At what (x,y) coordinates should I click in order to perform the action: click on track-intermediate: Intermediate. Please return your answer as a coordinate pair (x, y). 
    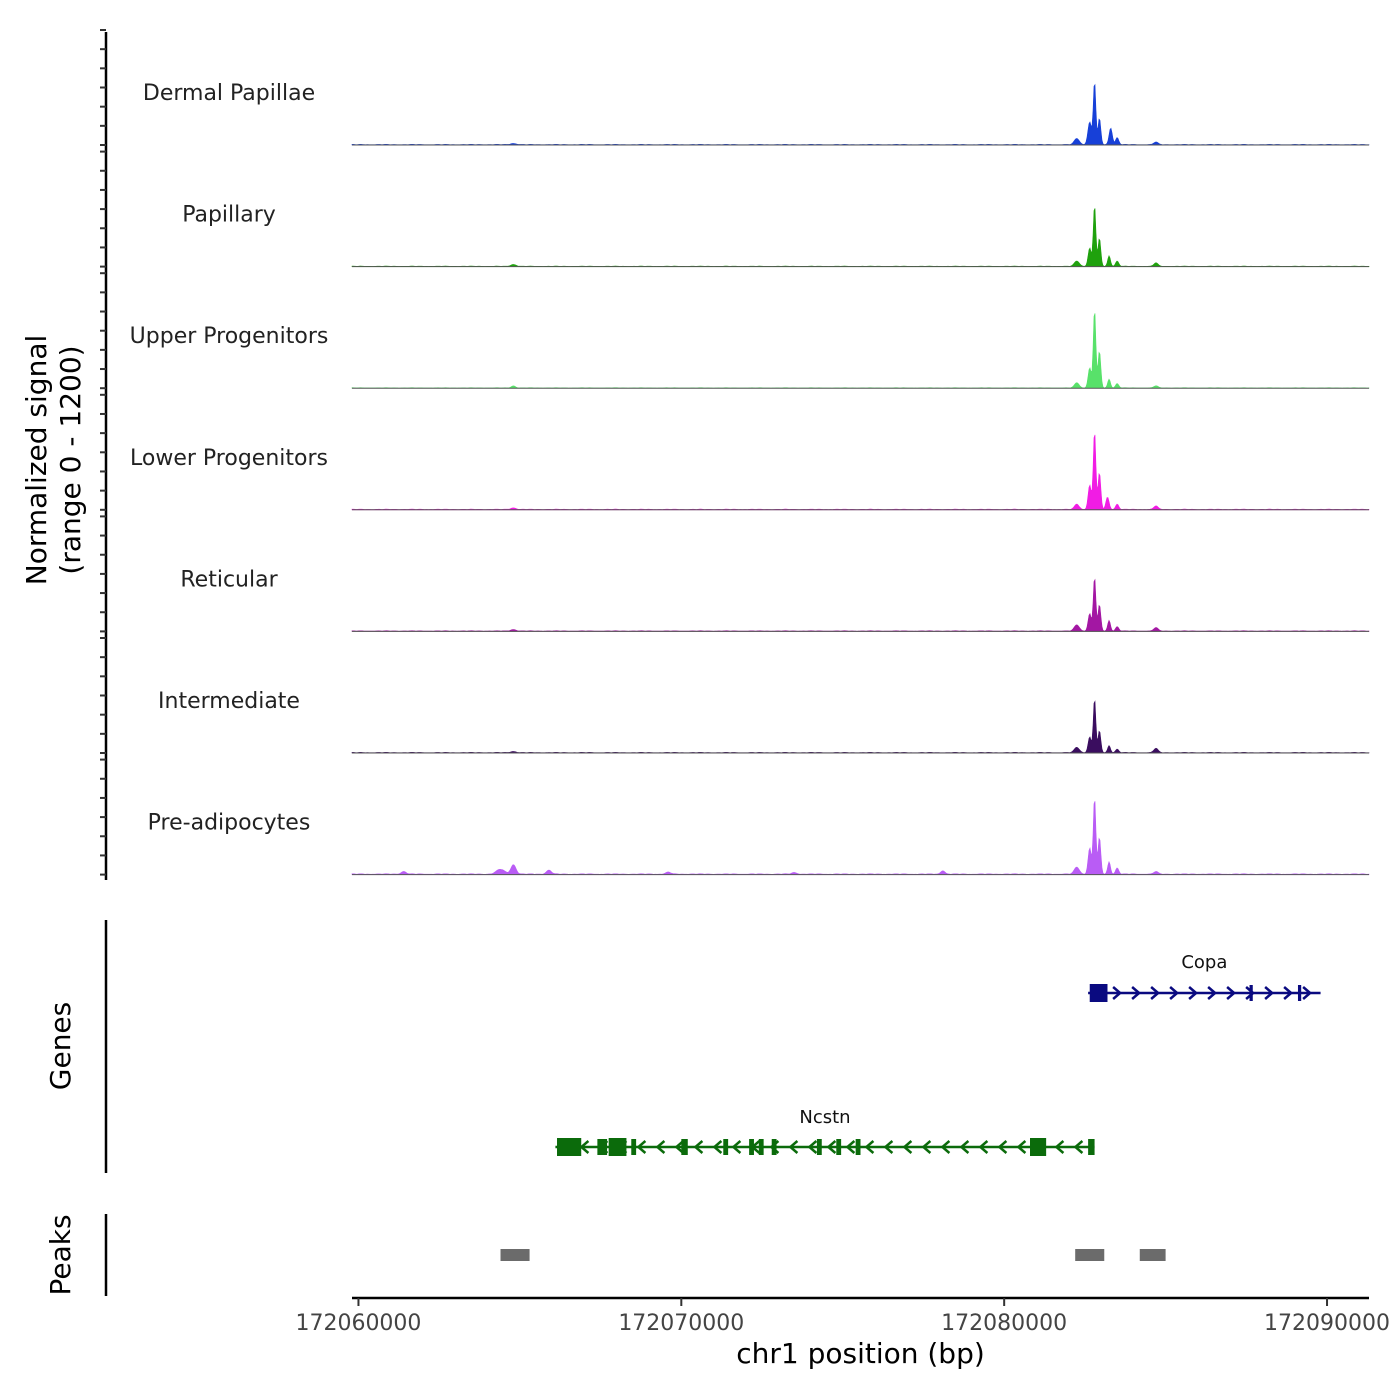
    Looking at the image, I should click on (764, 721).